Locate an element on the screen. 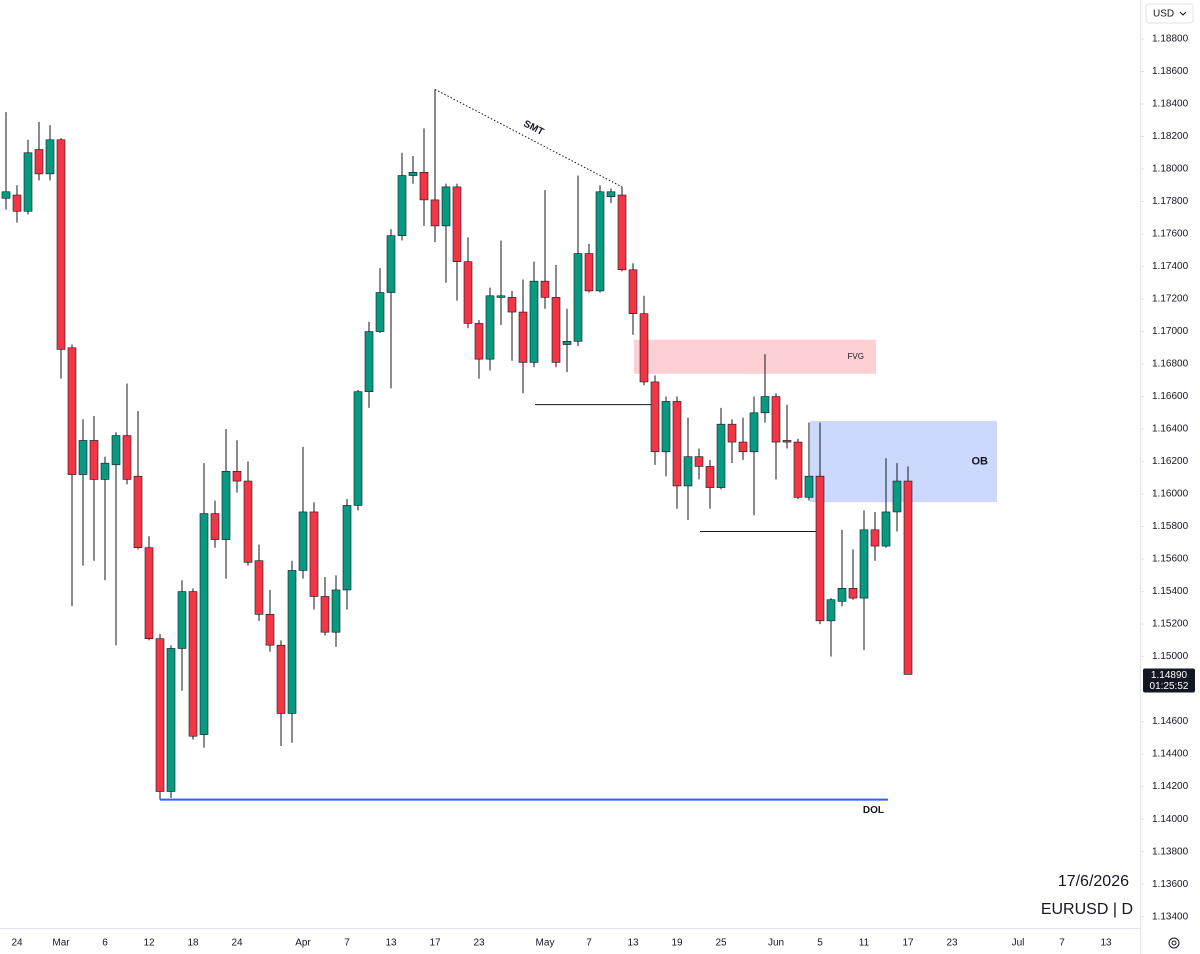  zone-label: OB is located at coordinates (980, 461).